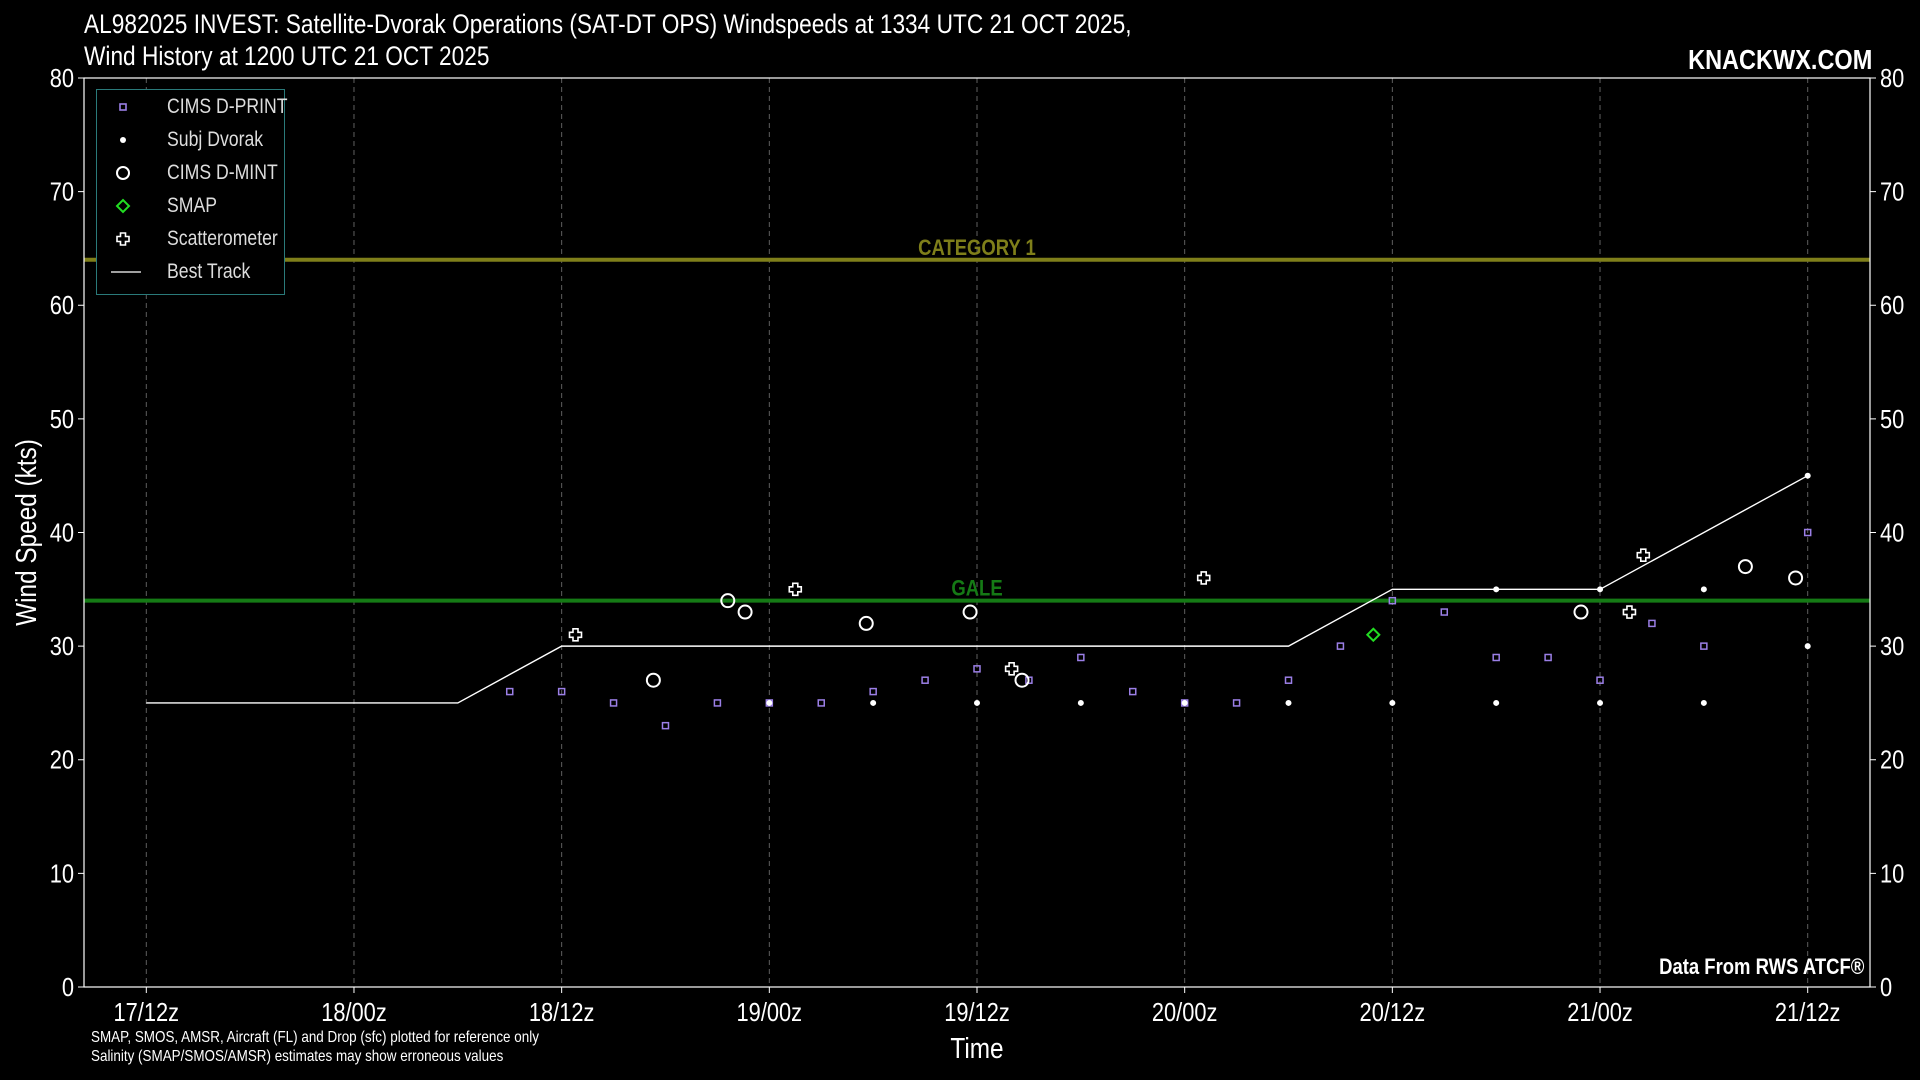 This screenshot has width=1920, height=1080. I want to click on x-tick-label: 17/12z, so click(147, 1012).